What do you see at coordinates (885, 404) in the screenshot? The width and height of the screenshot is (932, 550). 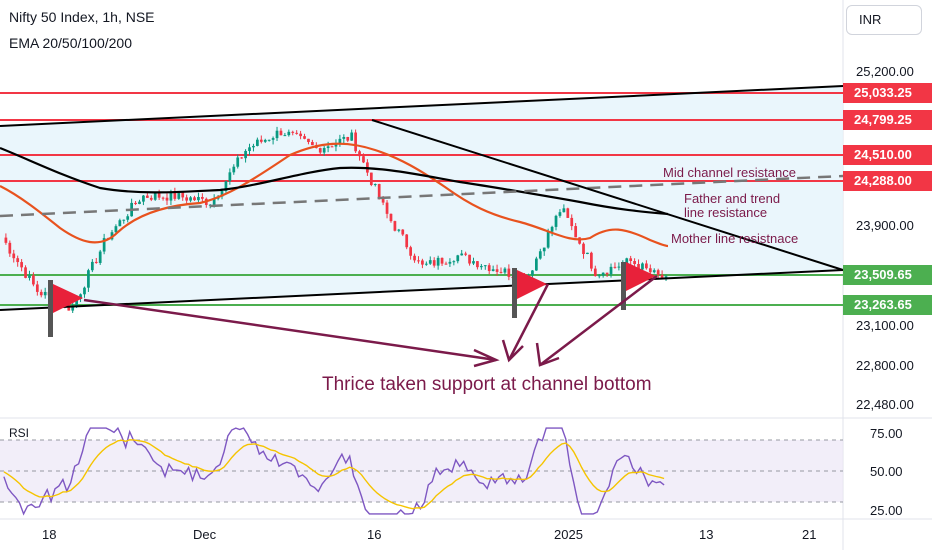 I see `price-axis-label: 22,480.00` at bounding box center [885, 404].